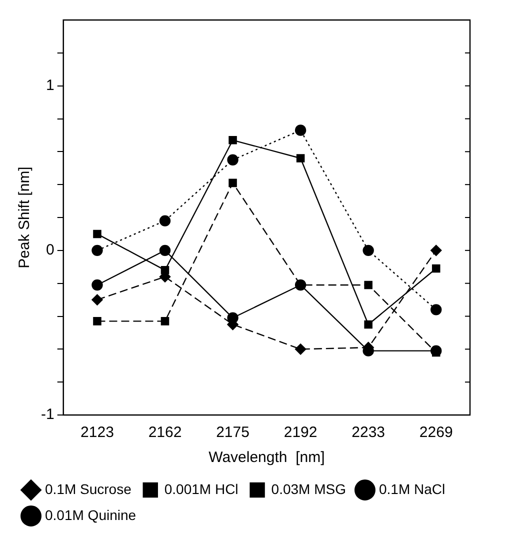  Describe the element at coordinates (233, 433) in the screenshot. I see `x-tick-label: 2175` at that location.